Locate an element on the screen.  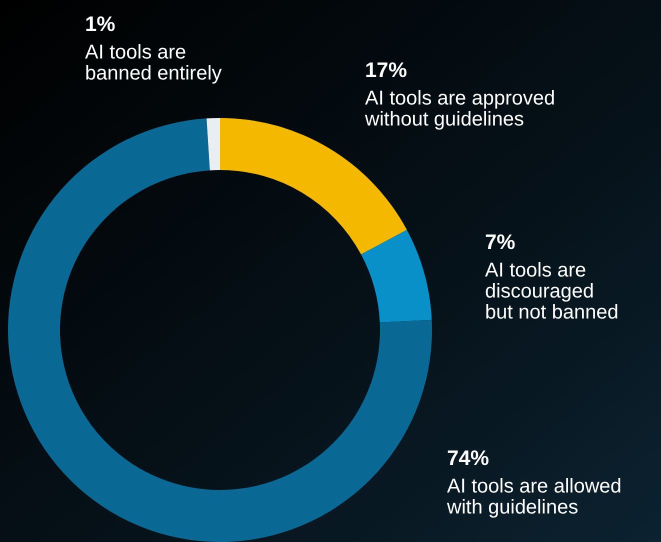
data-label: 7% is located at coordinates (500, 242).